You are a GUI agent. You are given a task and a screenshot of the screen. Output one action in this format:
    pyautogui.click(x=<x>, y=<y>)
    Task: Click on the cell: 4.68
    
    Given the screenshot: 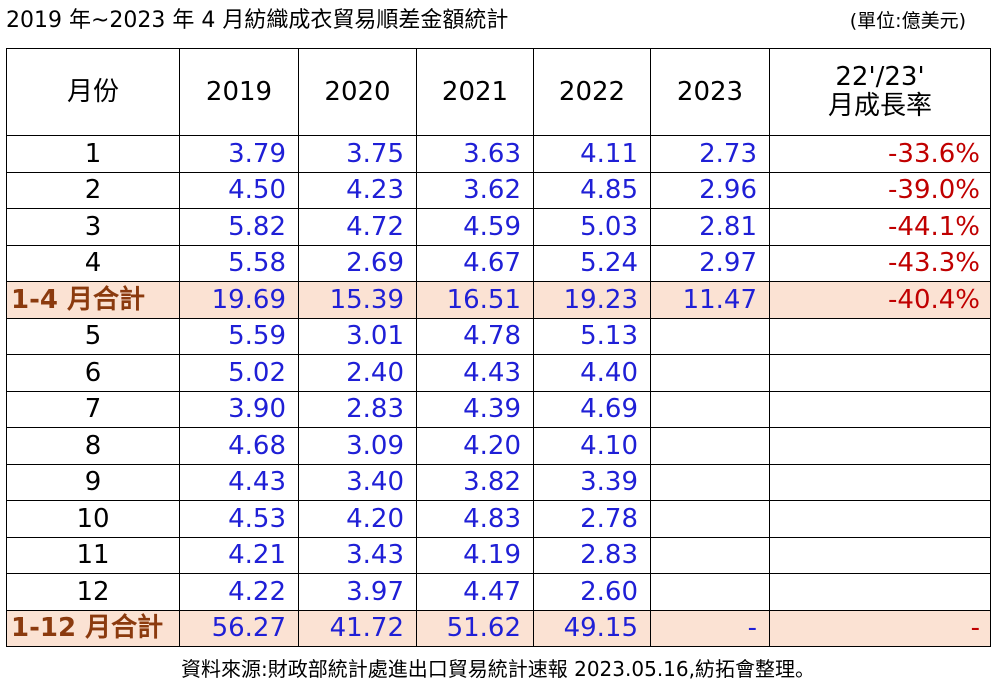 What is the action you would take?
    pyautogui.click(x=239, y=446)
    